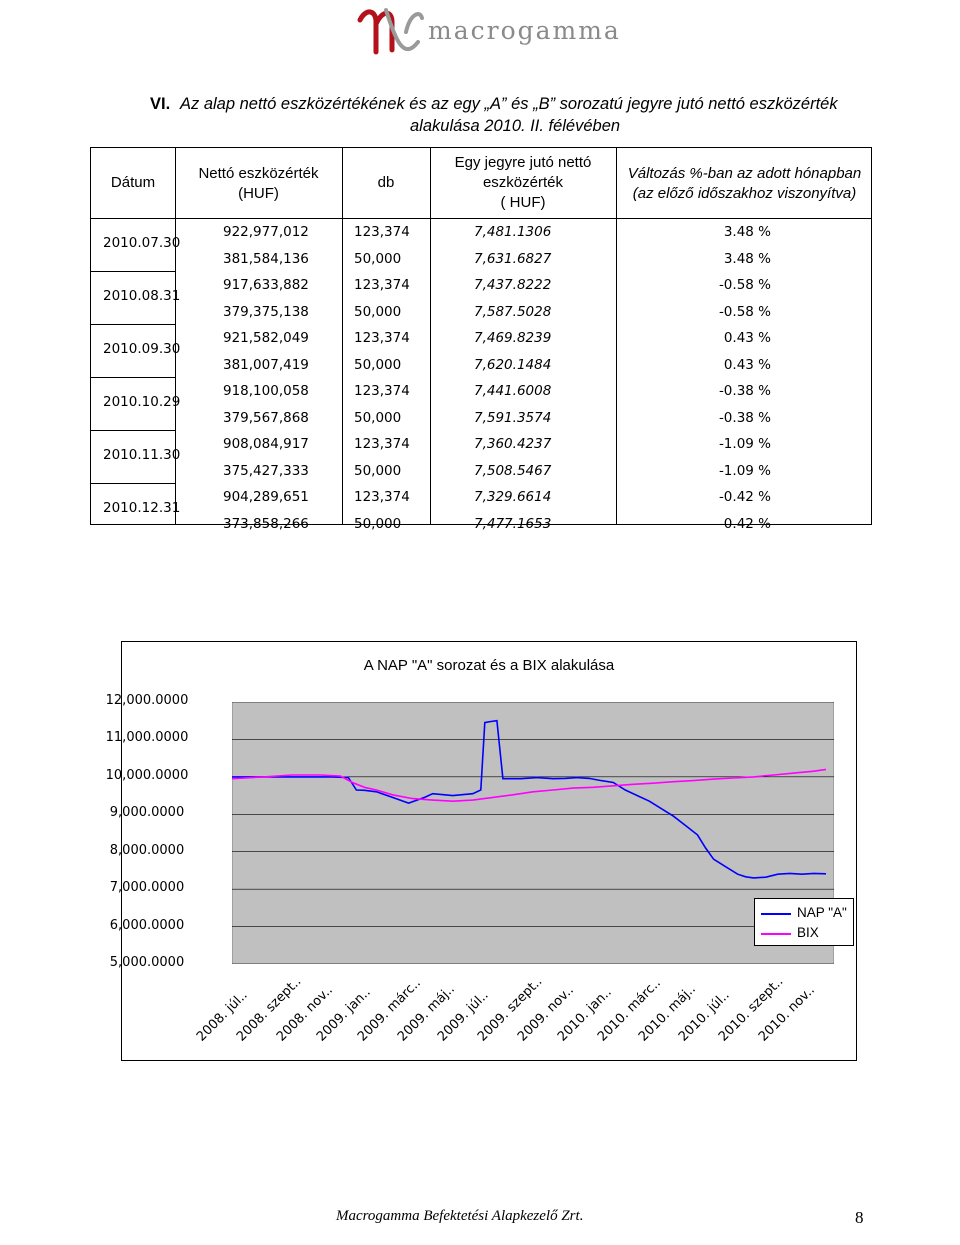 The width and height of the screenshot is (960, 1245). What do you see at coordinates (142, 243) in the screenshot?
I see `row-date: 2010.07.30` at bounding box center [142, 243].